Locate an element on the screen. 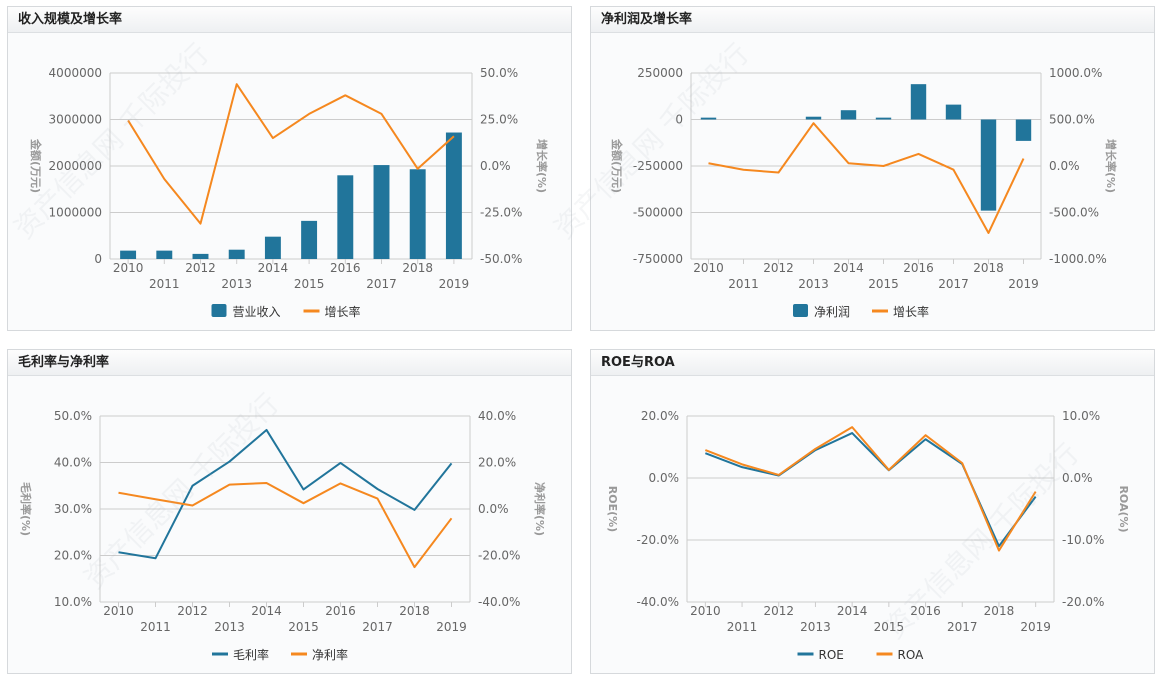  legend-label: ROA is located at coordinates (911, 655).